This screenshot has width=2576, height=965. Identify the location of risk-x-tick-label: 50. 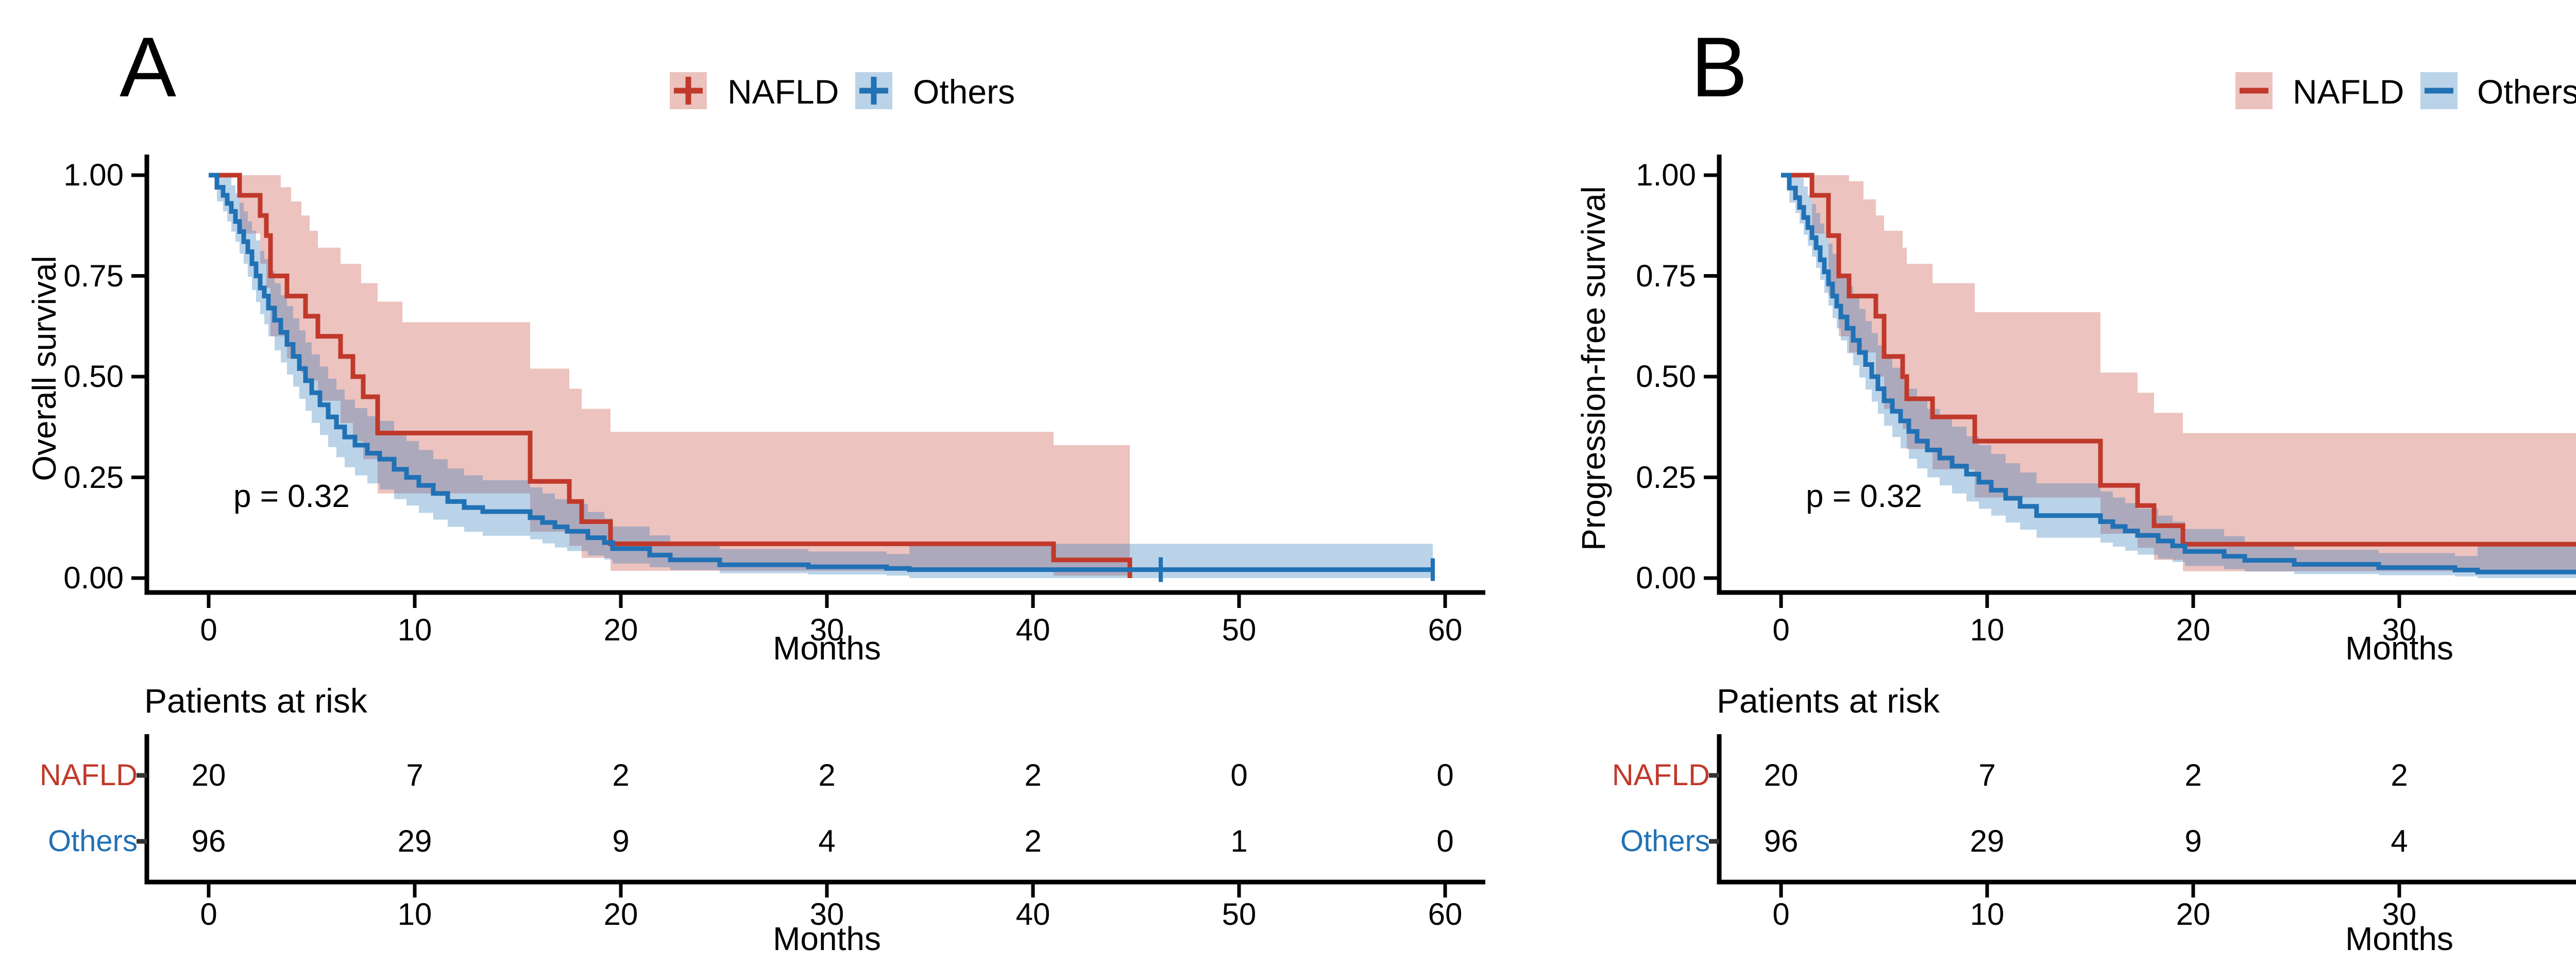
(1239, 914).